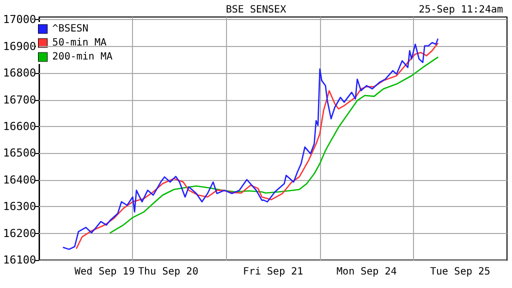 Image resolution: width=512 pixels, height=288 pixels. What do you see at coordinates (366, 272) in the screenshot?
I see `x-tick-label: Mon Sep 24` at bounding box center [366, 272].